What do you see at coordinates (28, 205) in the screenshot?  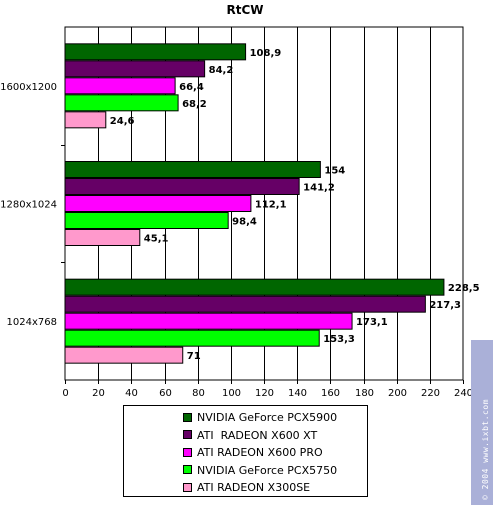 I see `y-category-label: 1280x1024` at bounding box center [28, 205].